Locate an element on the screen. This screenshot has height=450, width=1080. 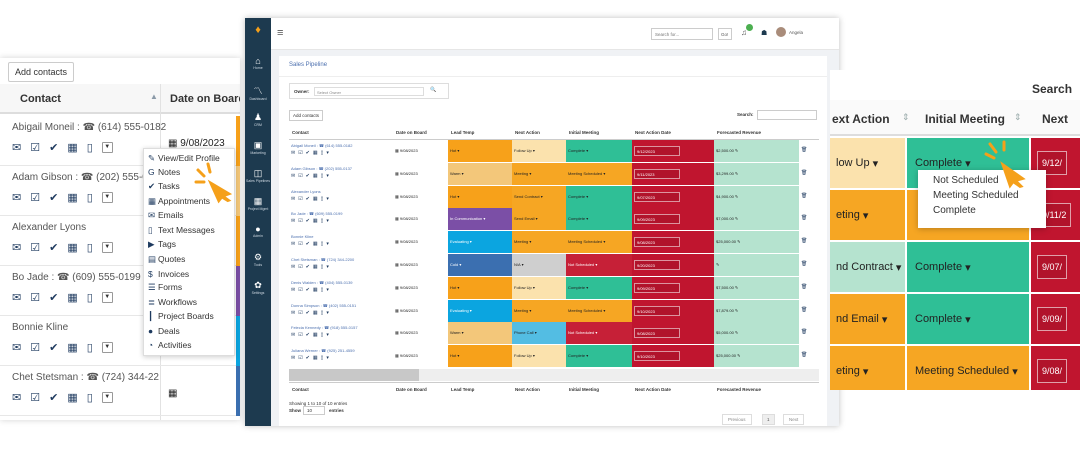
forecasted-revenue-cell: $7,000.00 ✎ is located at coordinates (756, 219).